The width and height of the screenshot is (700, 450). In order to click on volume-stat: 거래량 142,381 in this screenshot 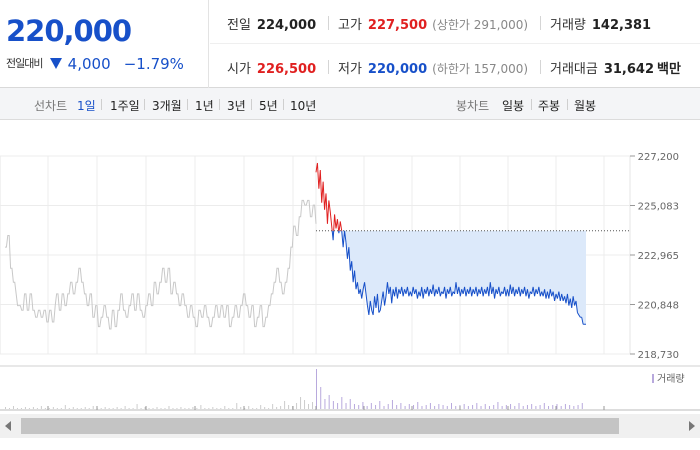, I will do `click(600, 23)`.